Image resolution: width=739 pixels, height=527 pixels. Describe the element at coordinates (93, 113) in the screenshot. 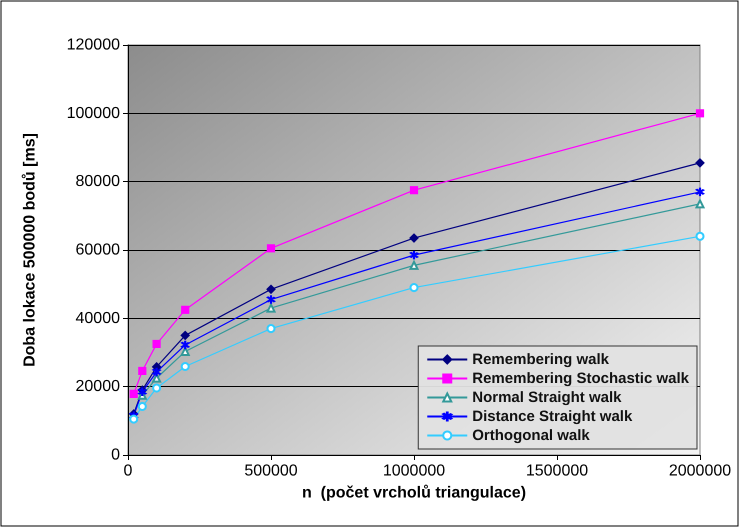

I see `y-tick-label: 100000` at that location.